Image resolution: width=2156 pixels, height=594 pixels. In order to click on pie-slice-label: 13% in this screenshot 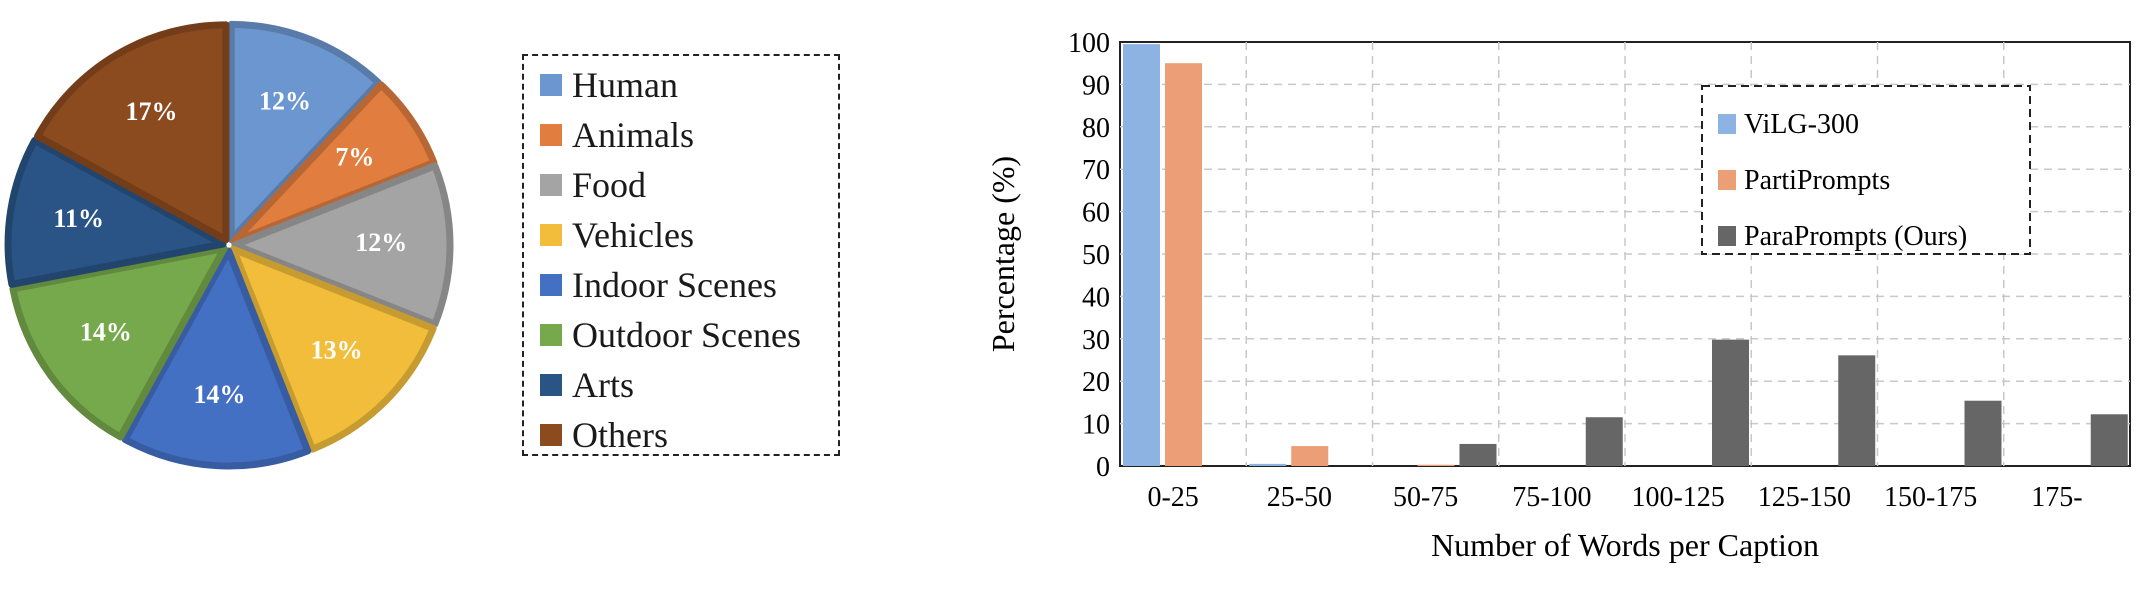, I will do `click(337, 350)`.